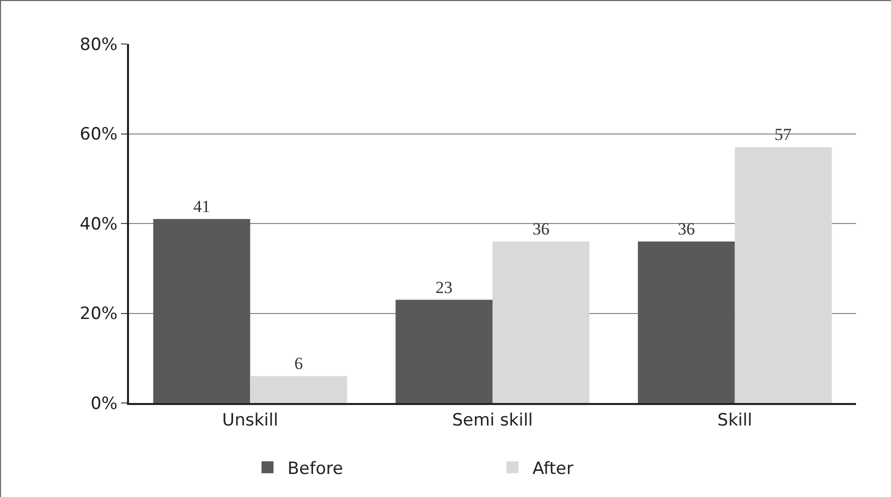 Image resolution: width=891 pixels, height=497 pixels. What do you see at coordinates (201, 206) in the screenshot?
I see `data-label: 41` at bounding box center [201, 206].